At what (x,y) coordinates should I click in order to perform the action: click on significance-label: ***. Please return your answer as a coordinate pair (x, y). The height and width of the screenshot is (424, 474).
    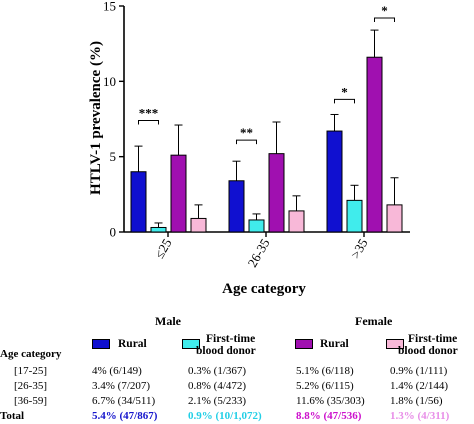
    Looking at the image, I should click on (149, 113).